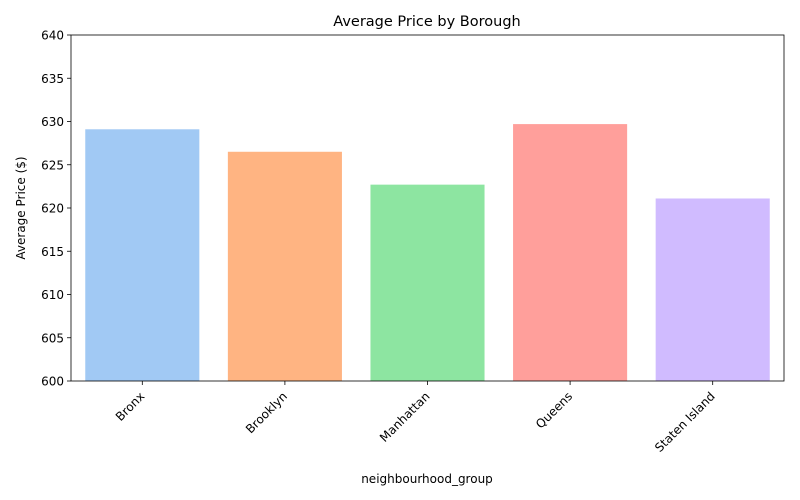 This screenshot has width=800, height=500. Describe the element at coordinates (52, 382) in the screenshot. I see `y-tick-label: 600` at that location.